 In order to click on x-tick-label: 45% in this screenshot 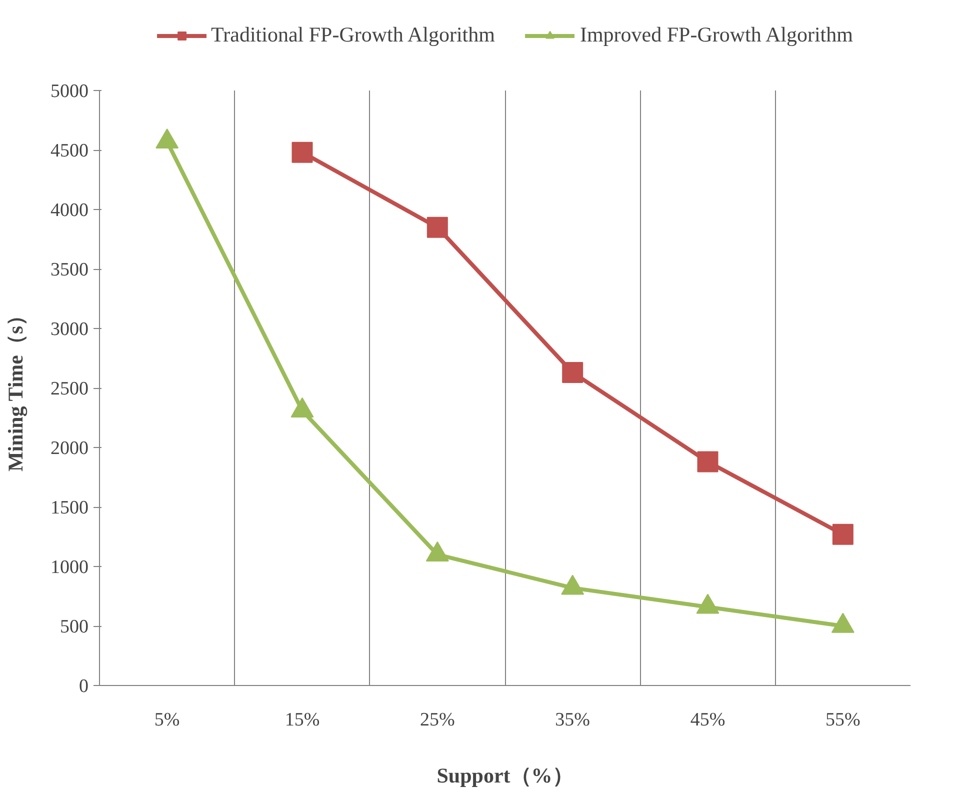, I will do `click(708, 720)`.